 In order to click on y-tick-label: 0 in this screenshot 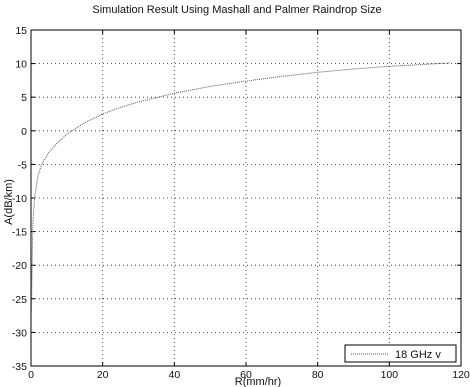, I will do `click(24, 132)`.